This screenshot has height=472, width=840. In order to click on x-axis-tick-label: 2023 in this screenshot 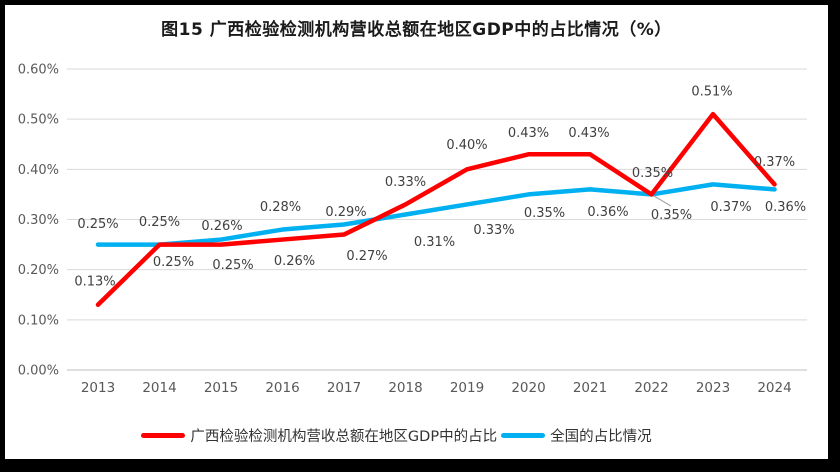, I will do `click(713, 388)`.